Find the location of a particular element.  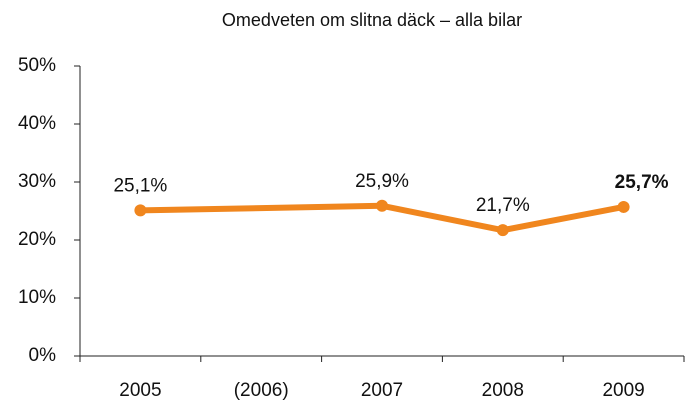

y-tick-label: 40% is located at coordinates (37, 123).